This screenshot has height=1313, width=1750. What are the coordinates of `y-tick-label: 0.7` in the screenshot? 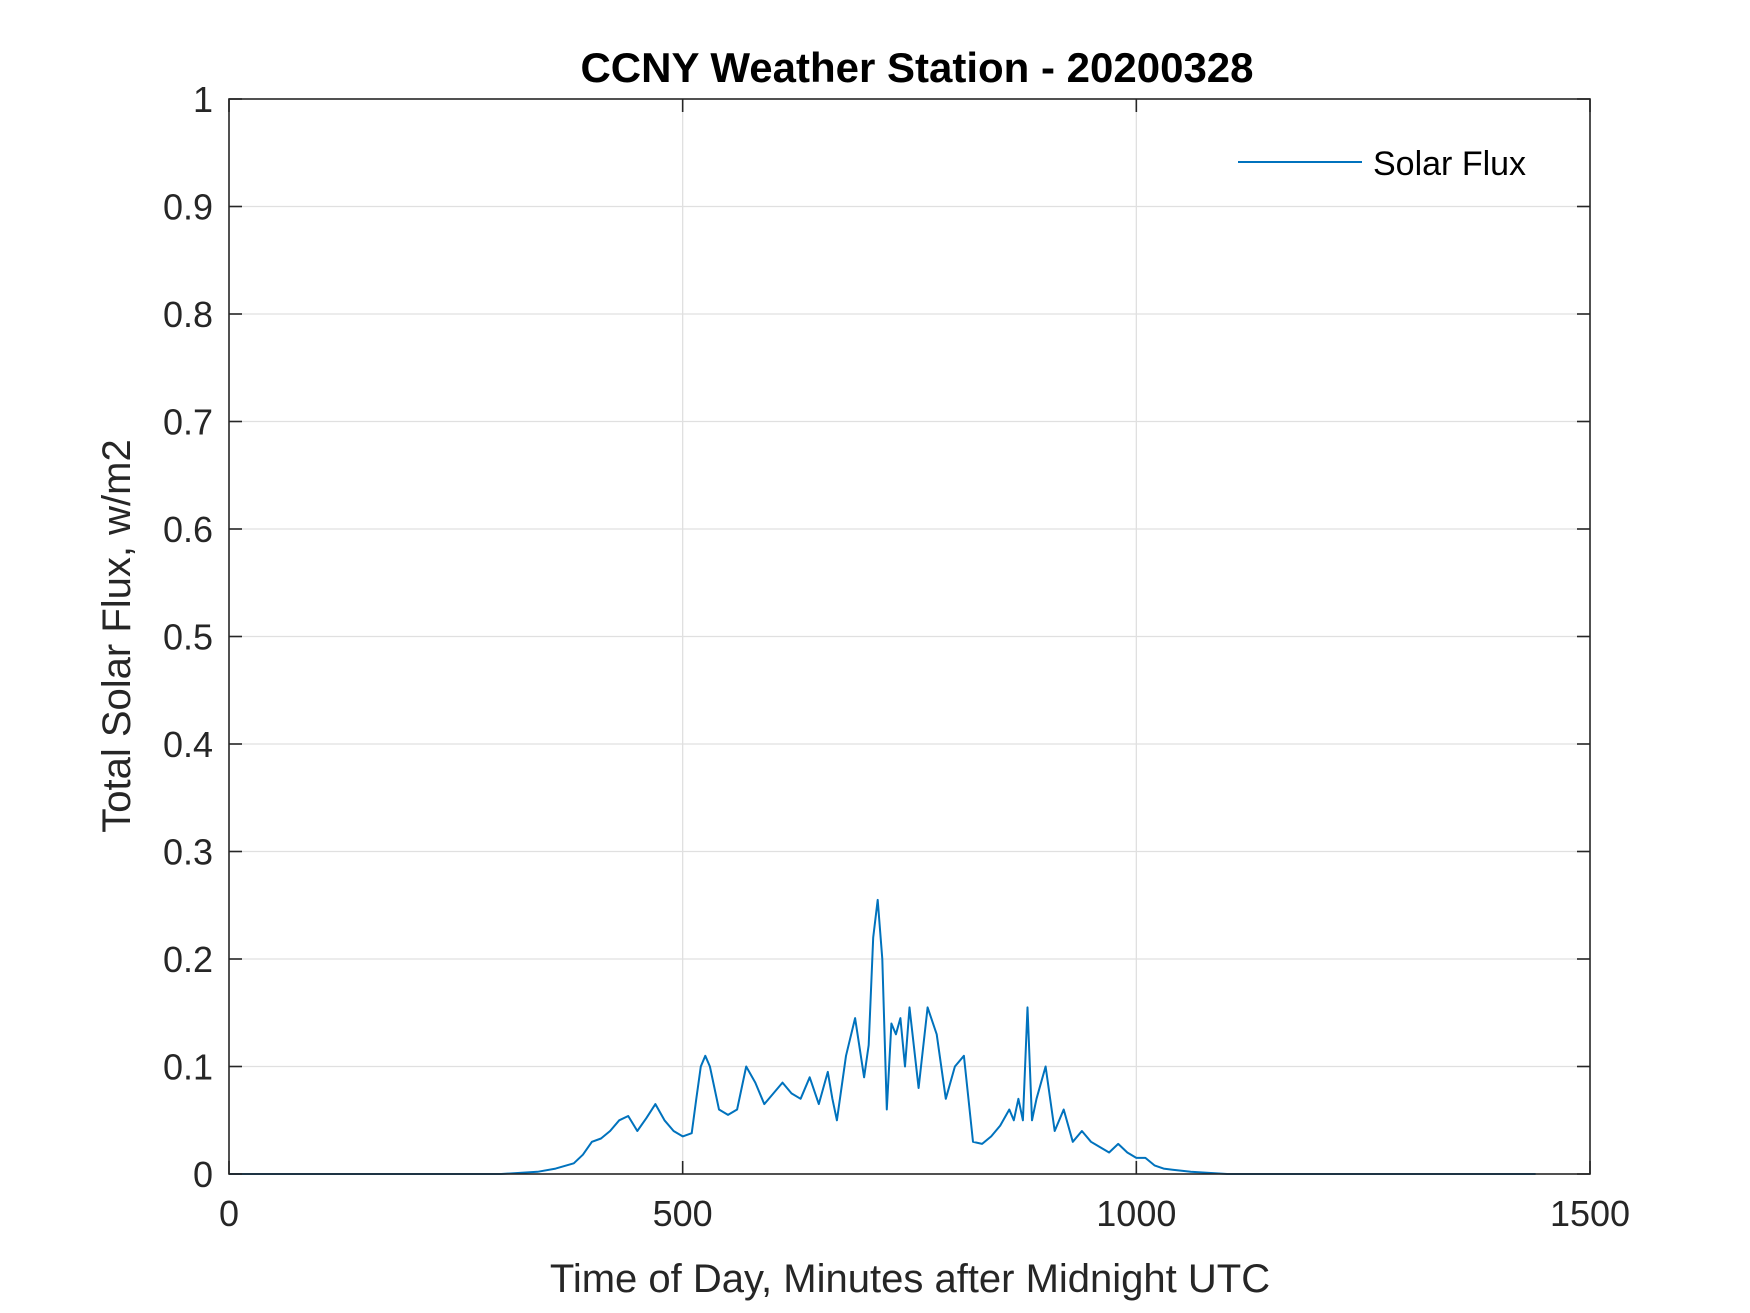 It's located at (188, 422).